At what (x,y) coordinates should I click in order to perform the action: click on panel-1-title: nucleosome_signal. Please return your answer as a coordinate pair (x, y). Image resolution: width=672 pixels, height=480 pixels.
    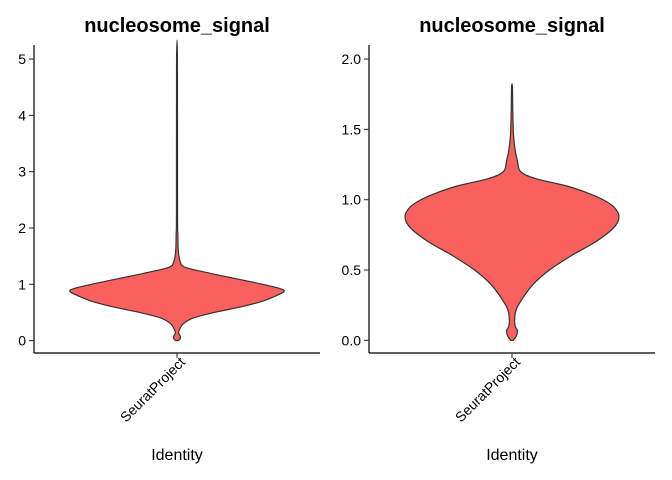
    Looking at the image, I should click on (177, 26).